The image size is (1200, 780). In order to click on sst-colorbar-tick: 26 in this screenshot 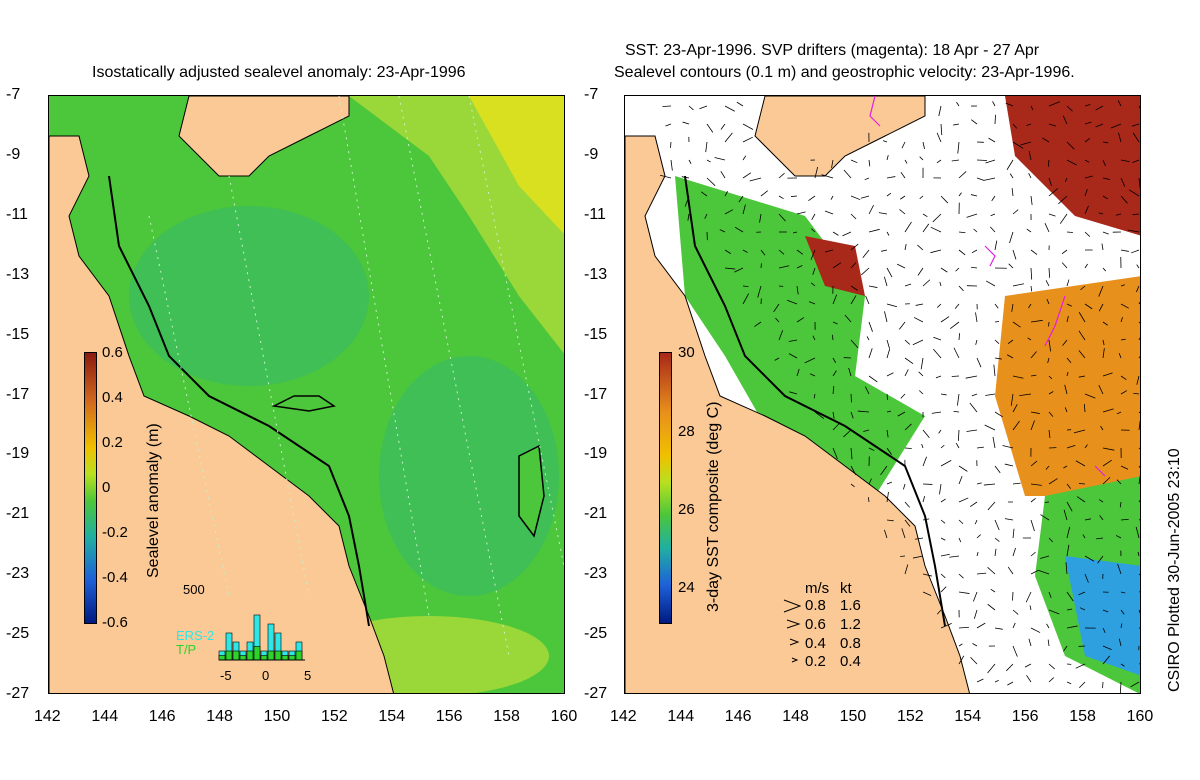, I will do `click(686, 509)`.